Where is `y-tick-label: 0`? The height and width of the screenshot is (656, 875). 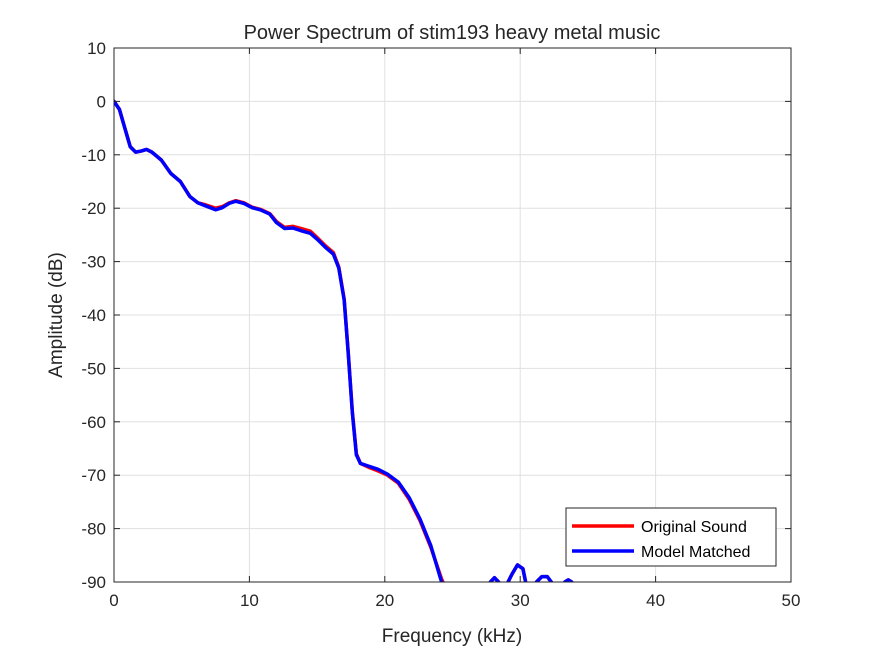 y-tick-label: 0 is located at coordinates (101, 101).